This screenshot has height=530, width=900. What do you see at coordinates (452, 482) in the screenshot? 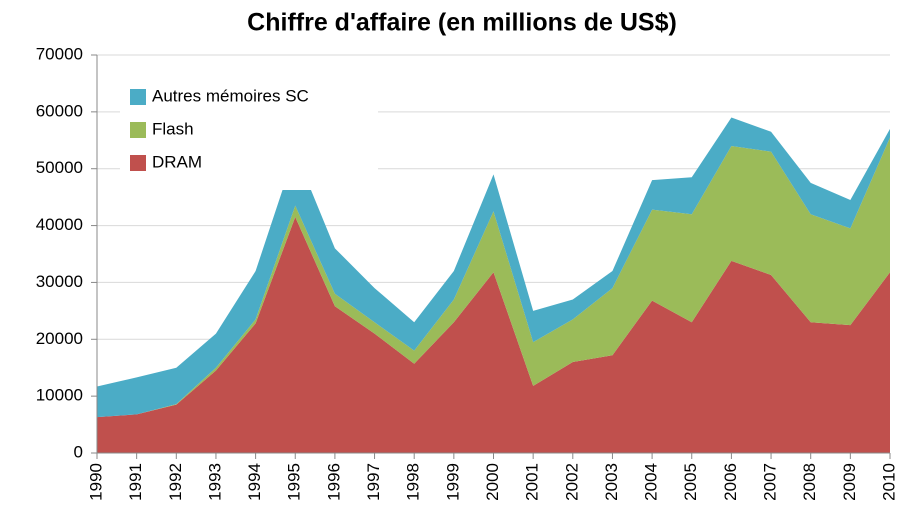
I see `x-tick-label: 1999` at bounding box center [452, 482].